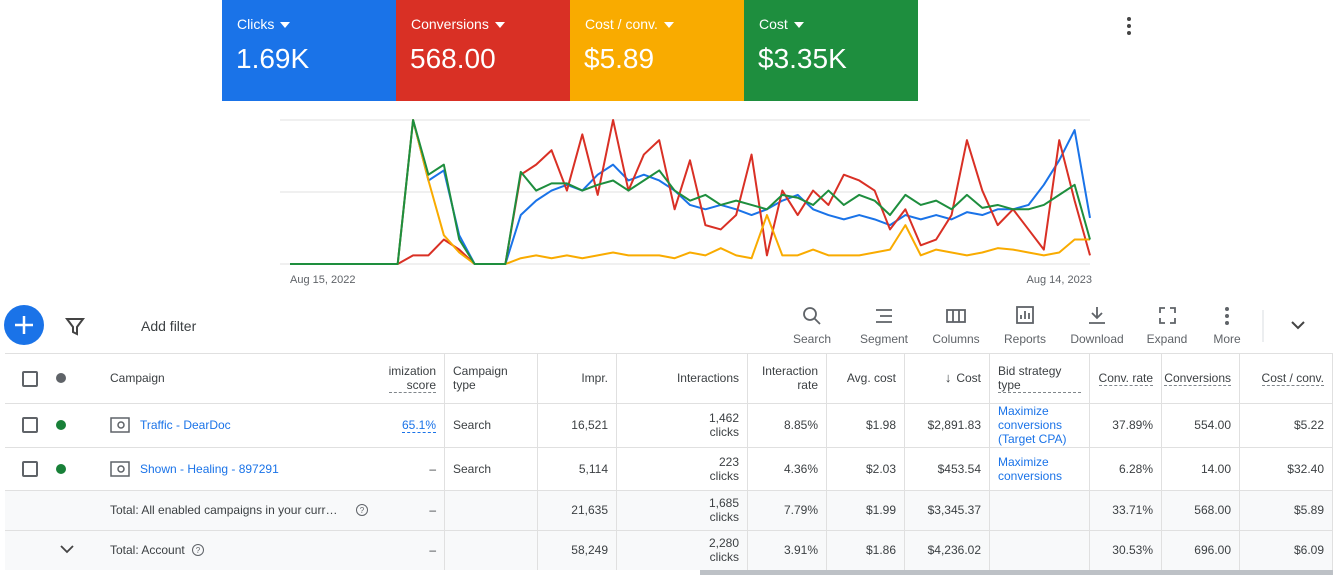  What do you see at coordinates (1032, 425) in the screenshot?
I see `bid-strategy: Maximize conversions (Target CPA)` at bounding box center [1032, 425].